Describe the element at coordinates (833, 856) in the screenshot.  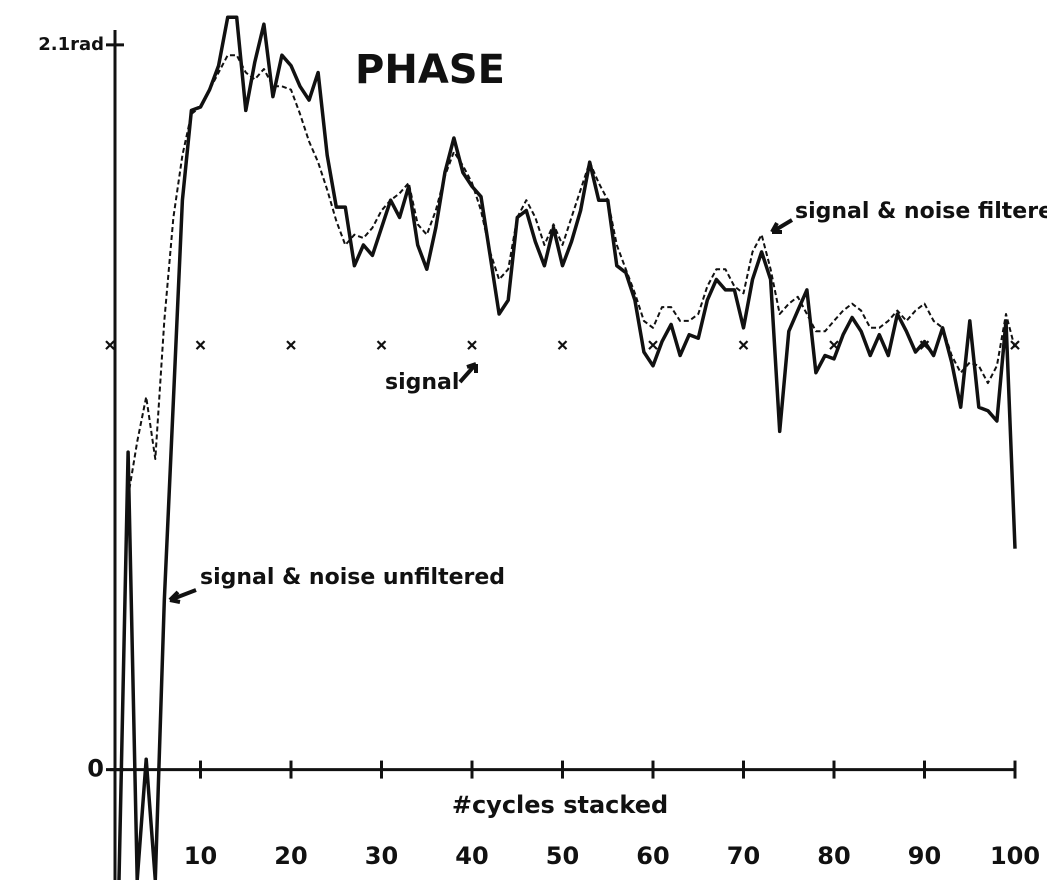
I see `x-tick-label: 80` at that location.